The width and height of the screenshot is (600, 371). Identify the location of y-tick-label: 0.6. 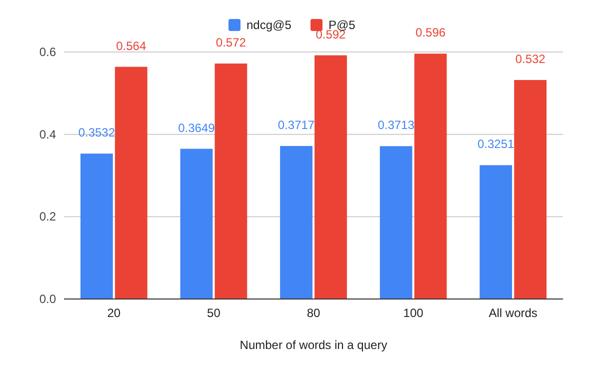
(47, 52).